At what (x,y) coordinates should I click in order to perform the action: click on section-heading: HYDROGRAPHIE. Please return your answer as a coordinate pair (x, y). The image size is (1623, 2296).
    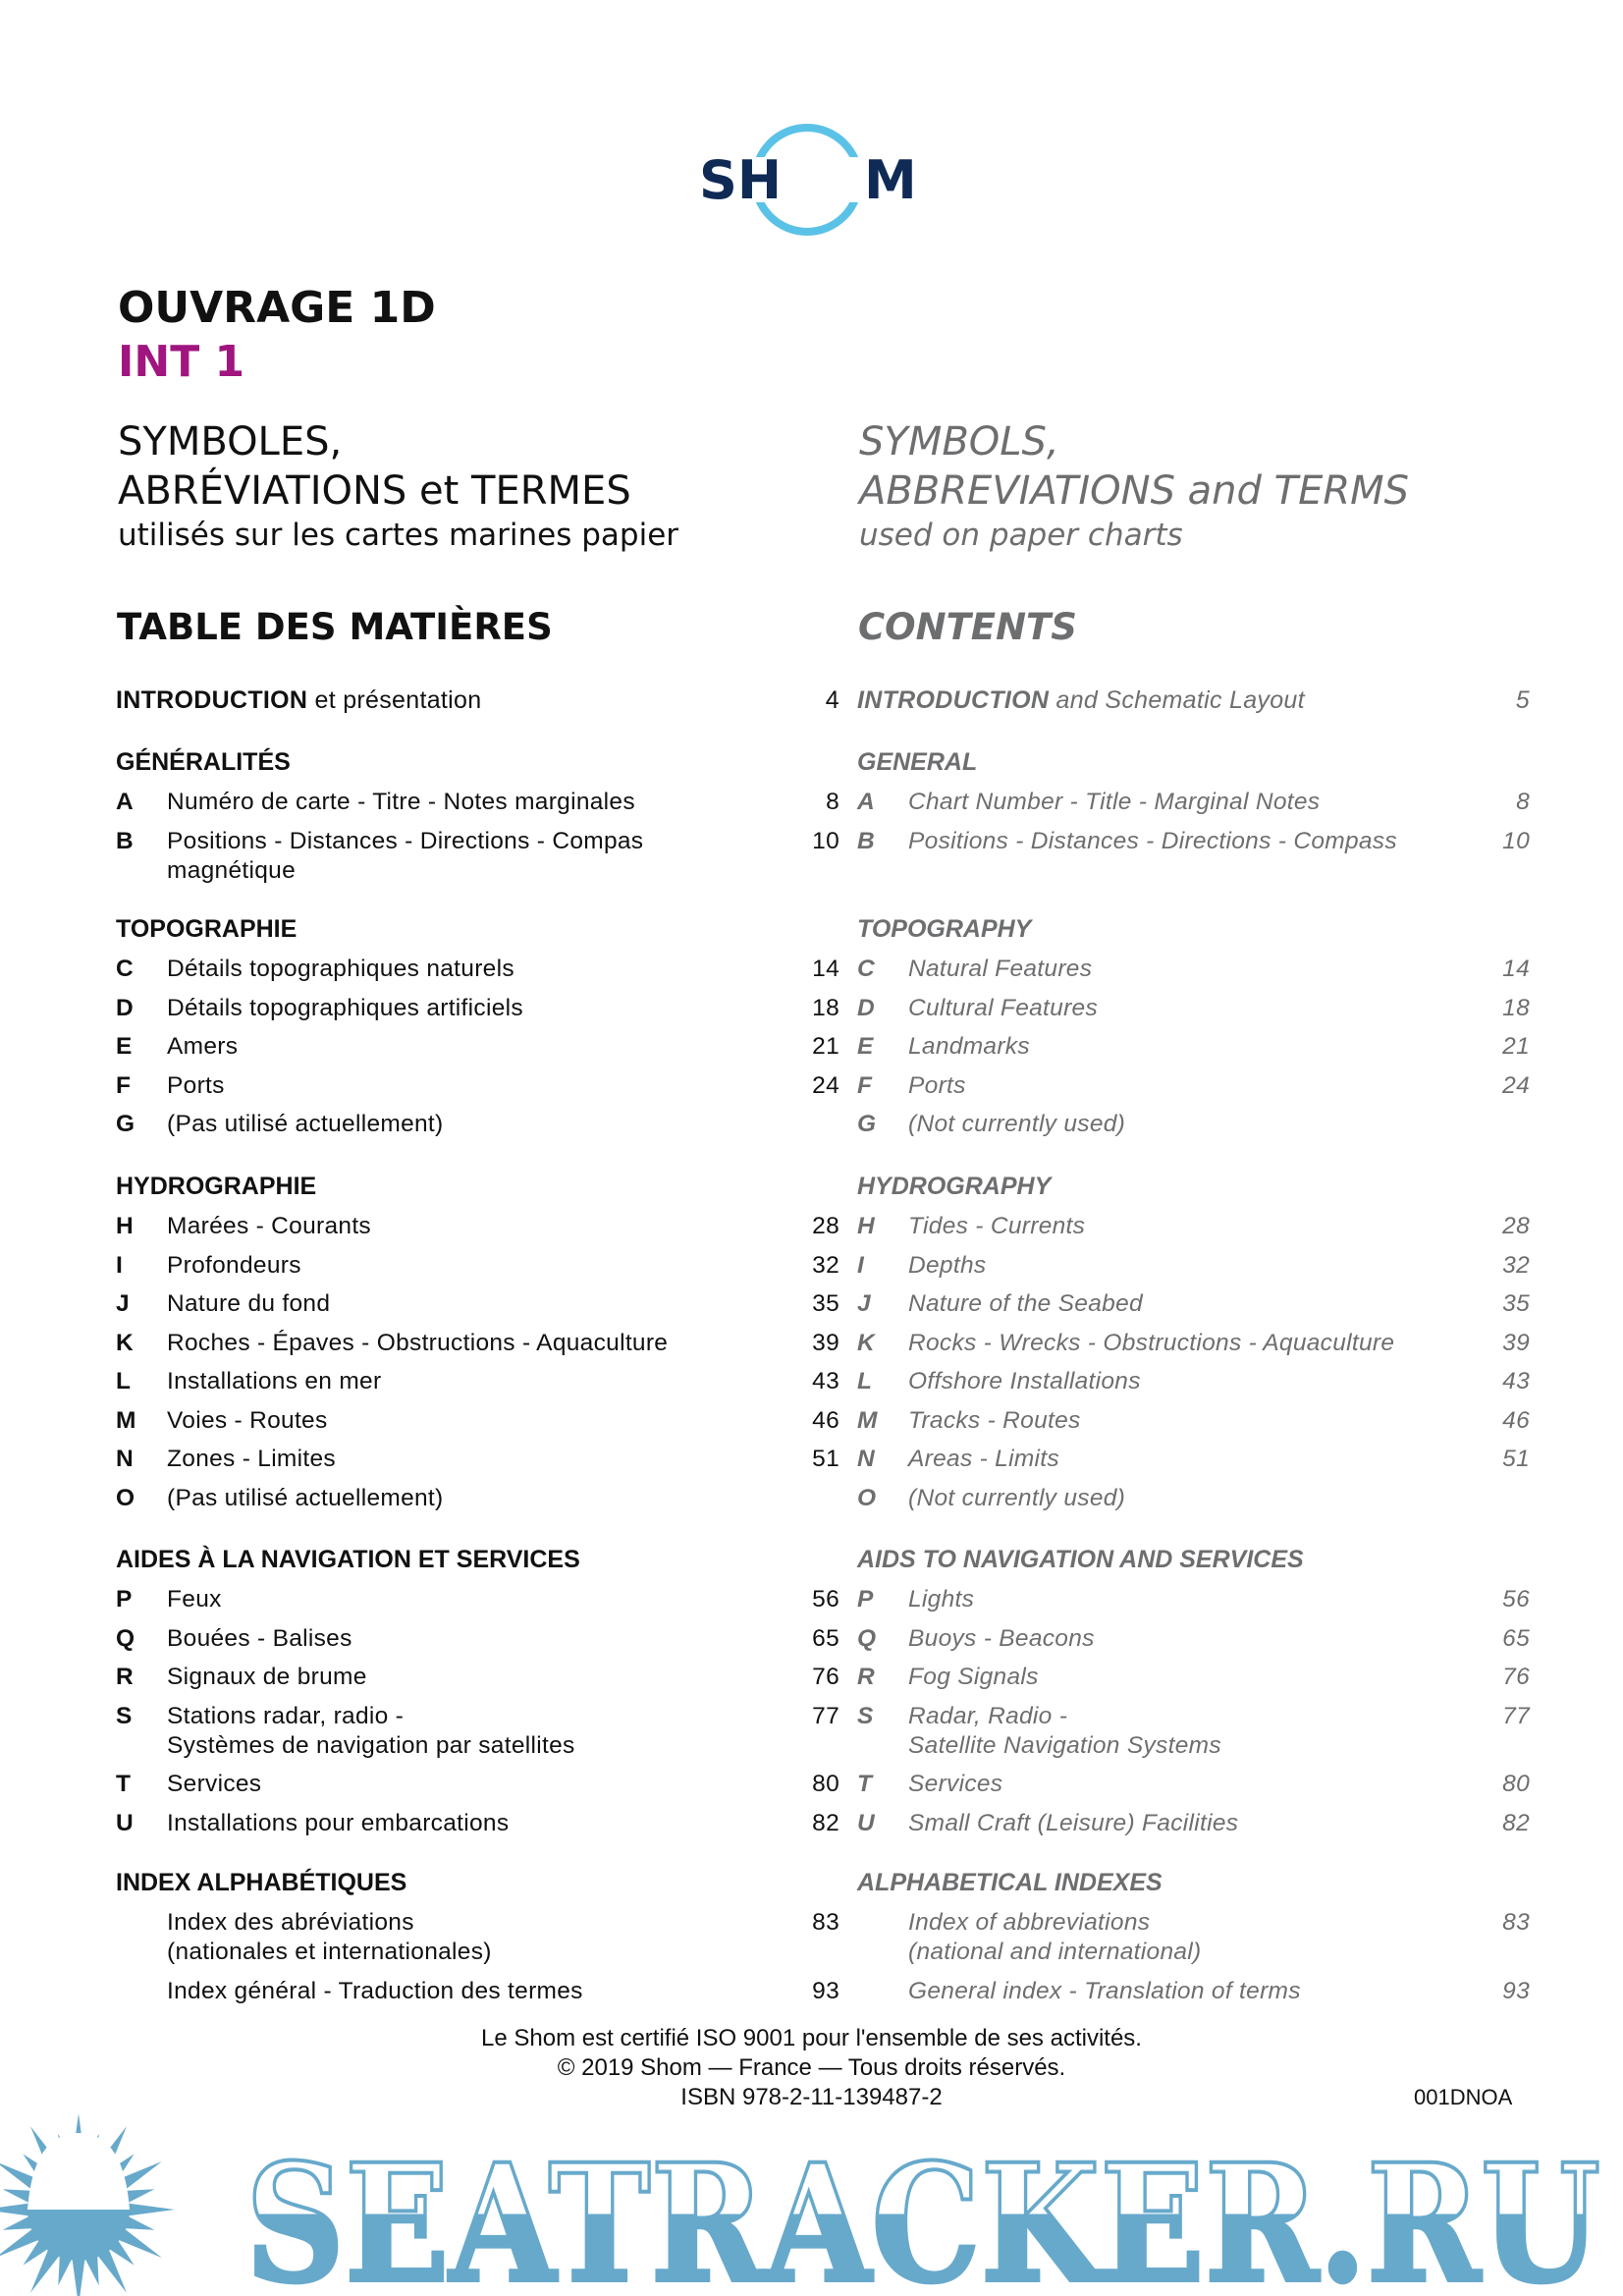
    Looking at the image, I should click on (217, 1186).